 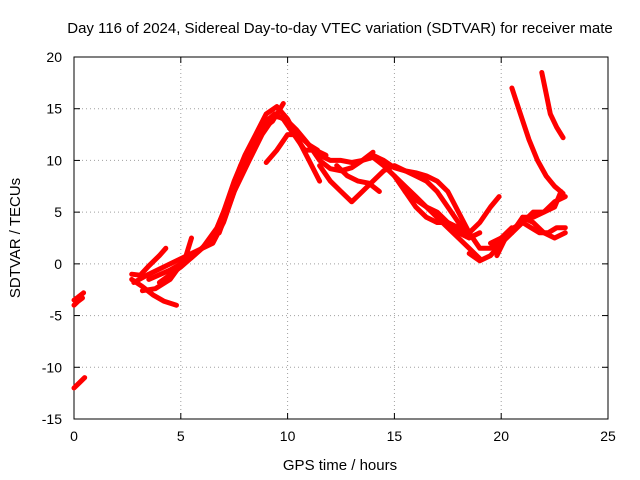 I want to click on x-tick-label: 15, so click(x=395, y=436).